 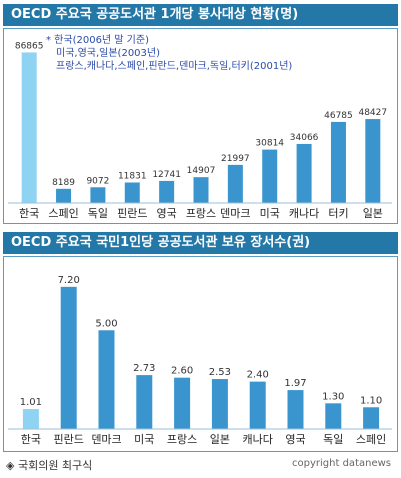 I want to click on value-label: 1.01, so click(x=31, y=402).